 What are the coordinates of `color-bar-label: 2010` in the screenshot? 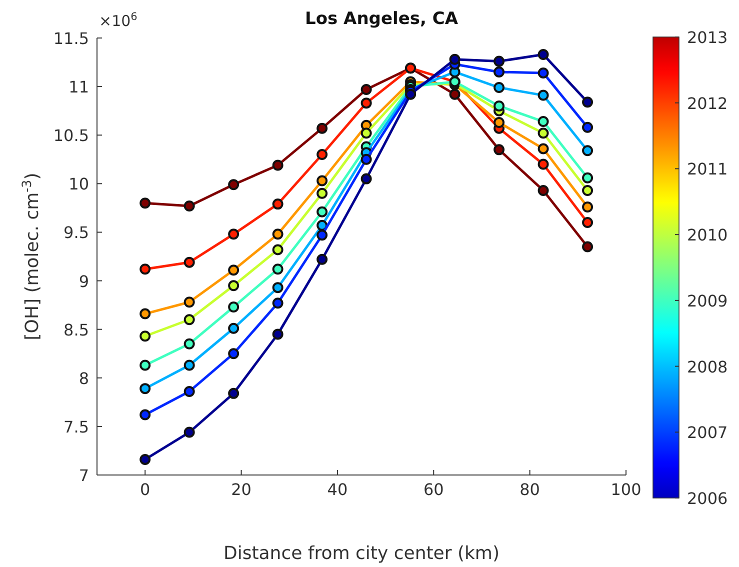 It's located at (707, 235).